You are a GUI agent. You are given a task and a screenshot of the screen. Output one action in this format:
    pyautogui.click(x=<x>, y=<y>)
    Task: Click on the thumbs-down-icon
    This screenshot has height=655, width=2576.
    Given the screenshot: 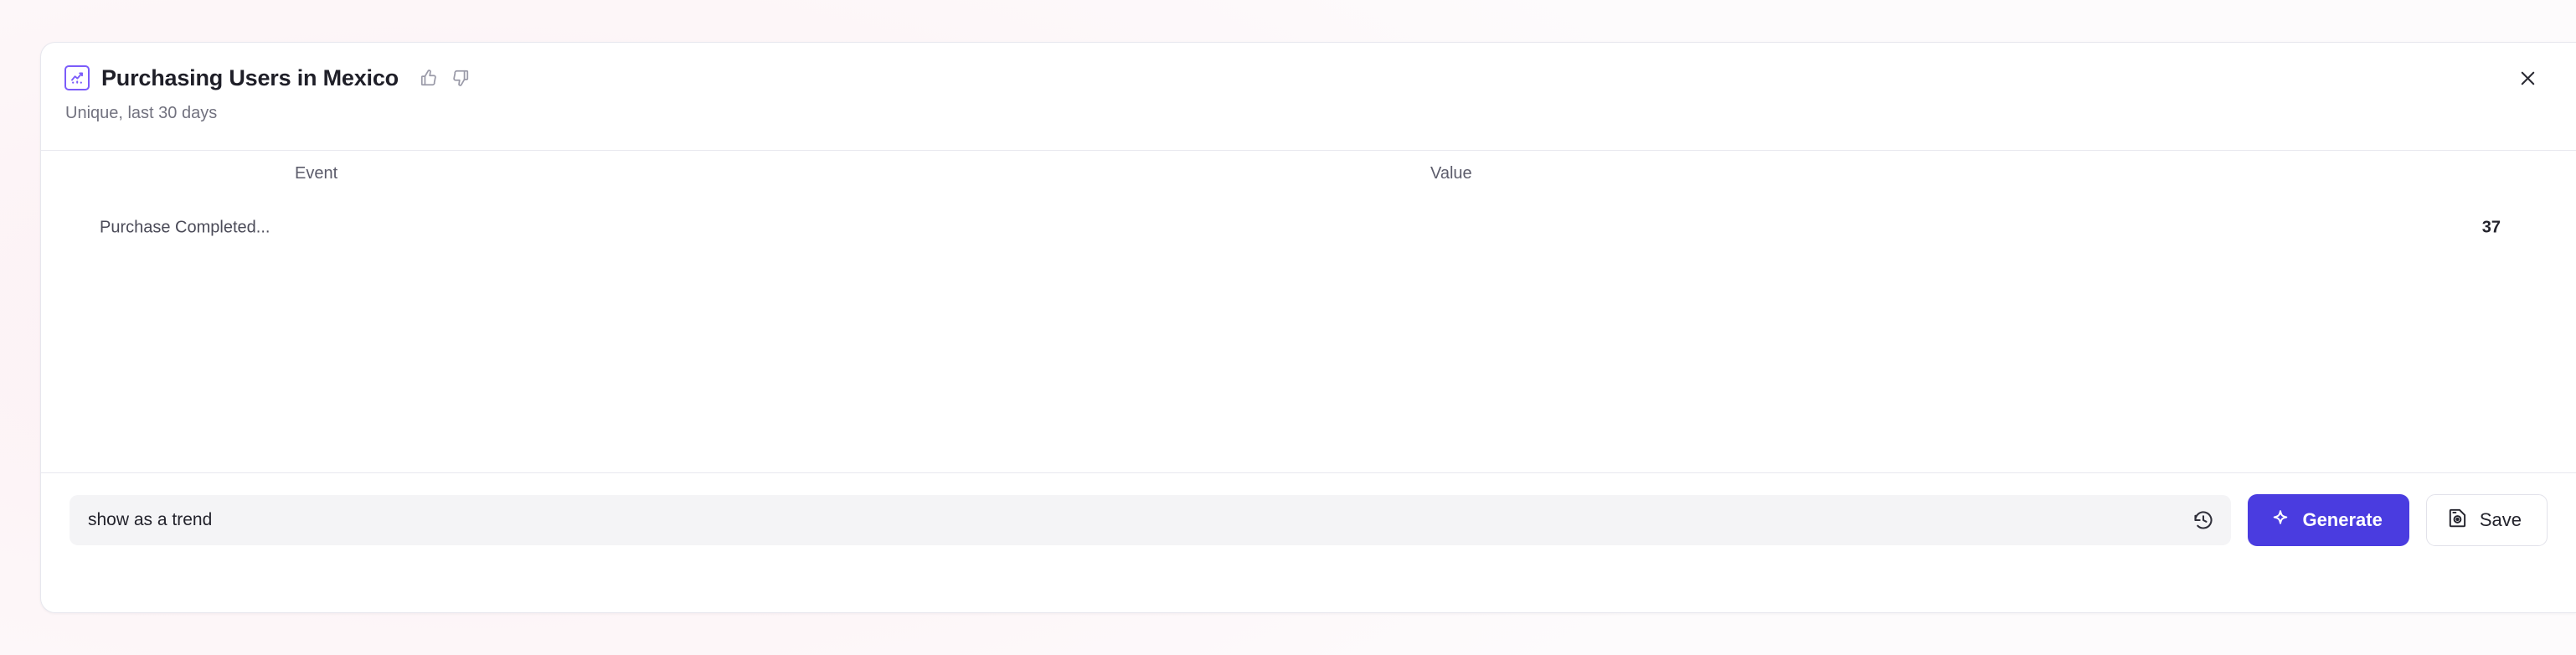 What is the action you would take?
    pyautogui.click(x=460, y=78)
    